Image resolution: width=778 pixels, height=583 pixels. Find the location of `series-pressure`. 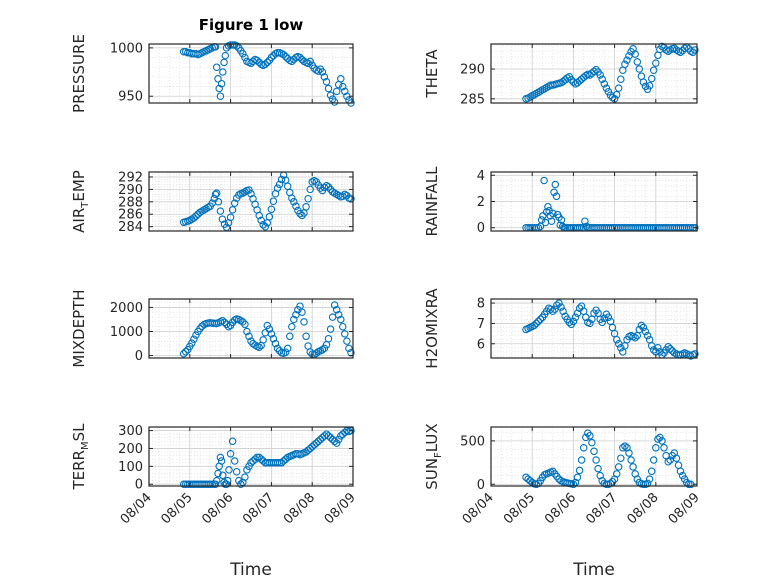

series-pressure is located at coordinates (267, 74).